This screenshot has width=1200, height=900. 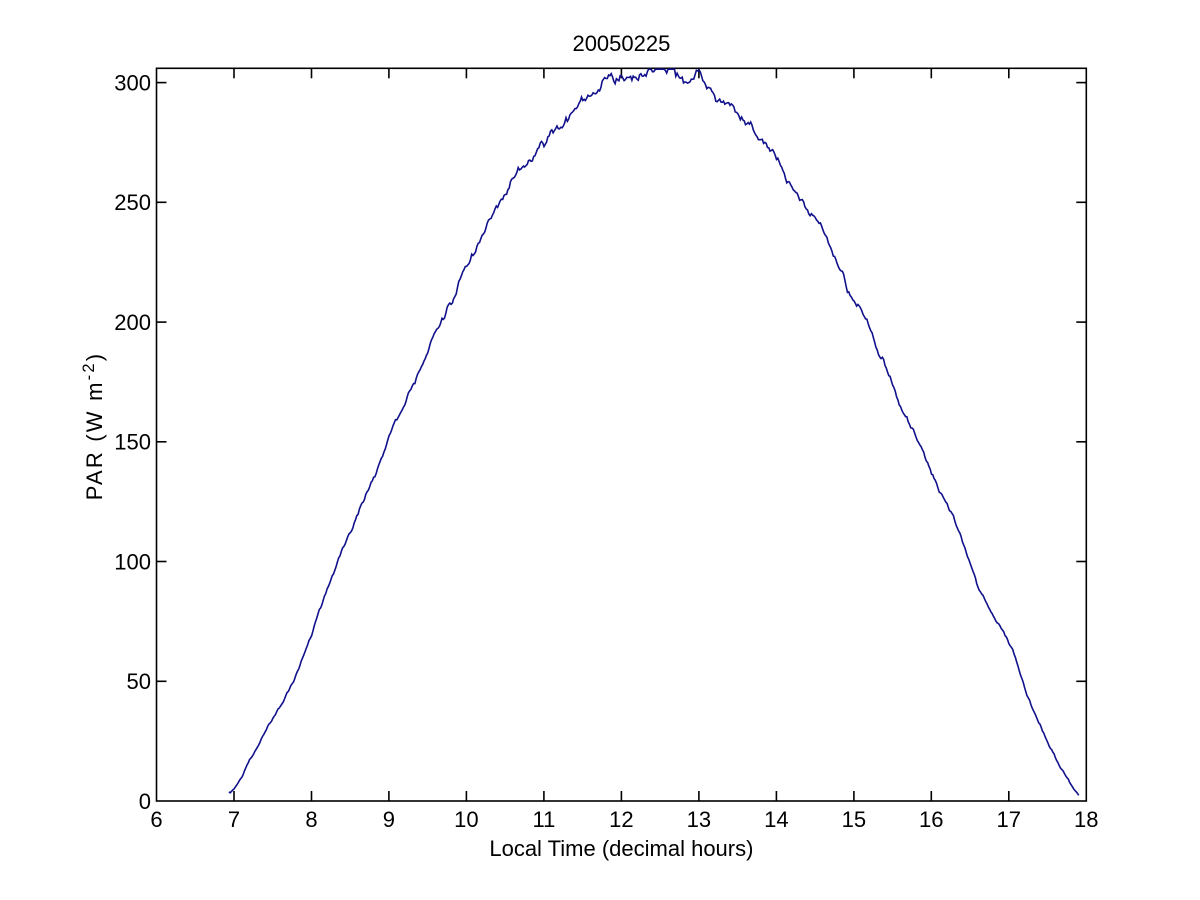 What do you see at coordinates (311, 819) in the screenshot?
I see `svg-text: 8` at bounding box center [311, 819].